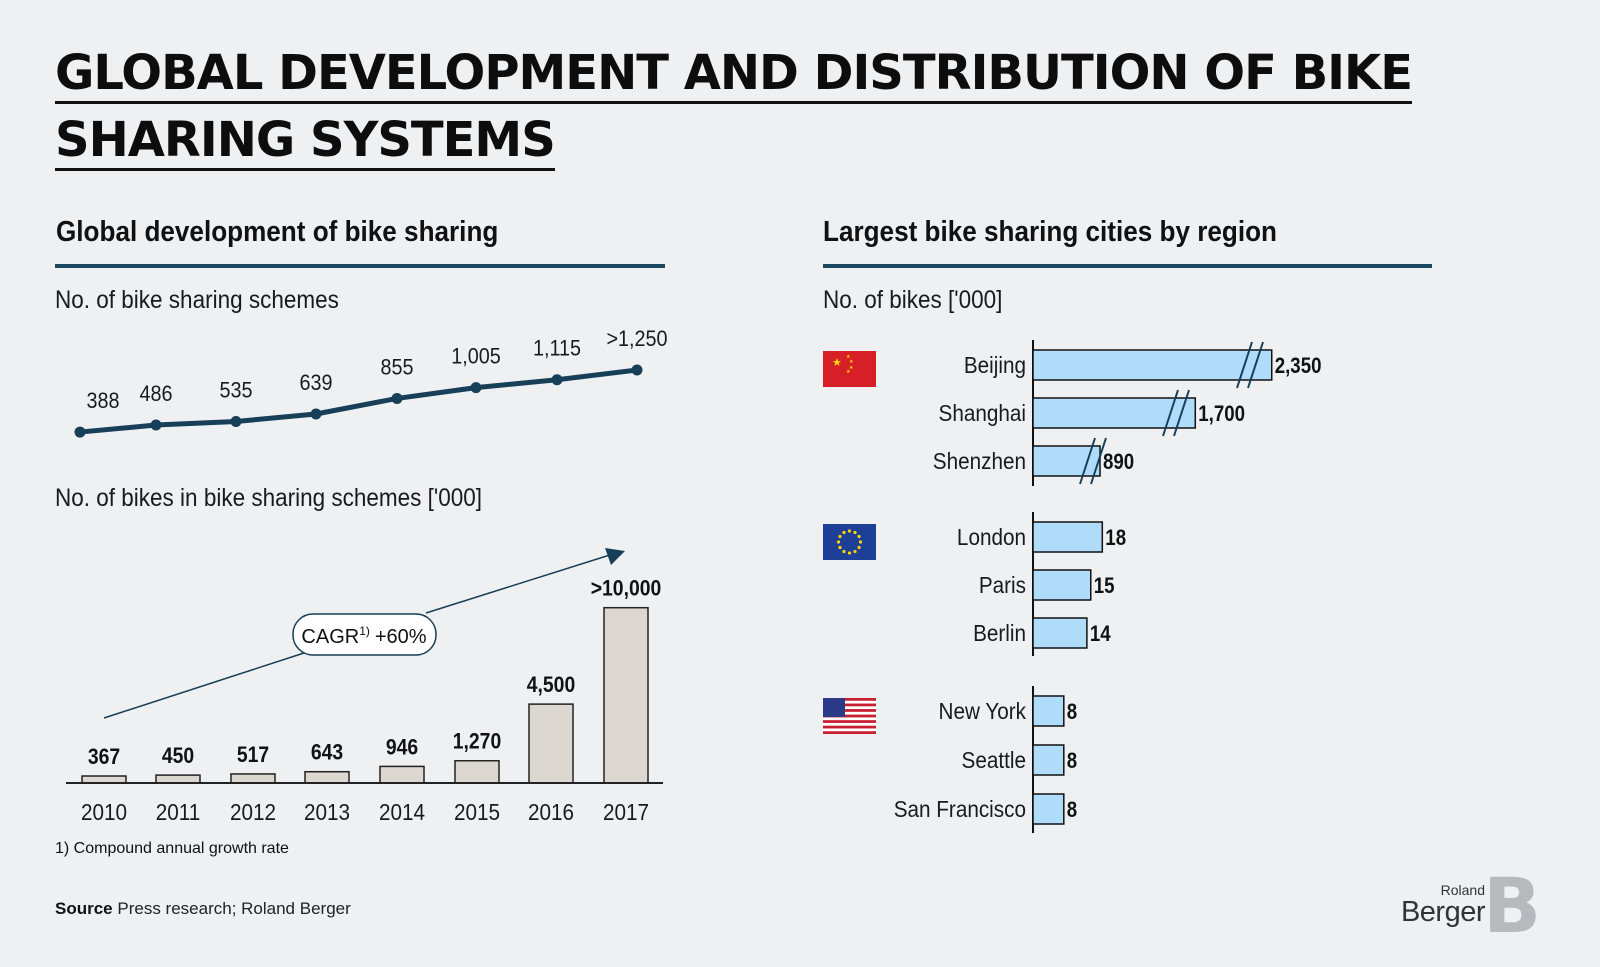 This screenshot has width=1600, height=967. I want to click on city-name-shanghai: Shanghai, so click(982, 413).